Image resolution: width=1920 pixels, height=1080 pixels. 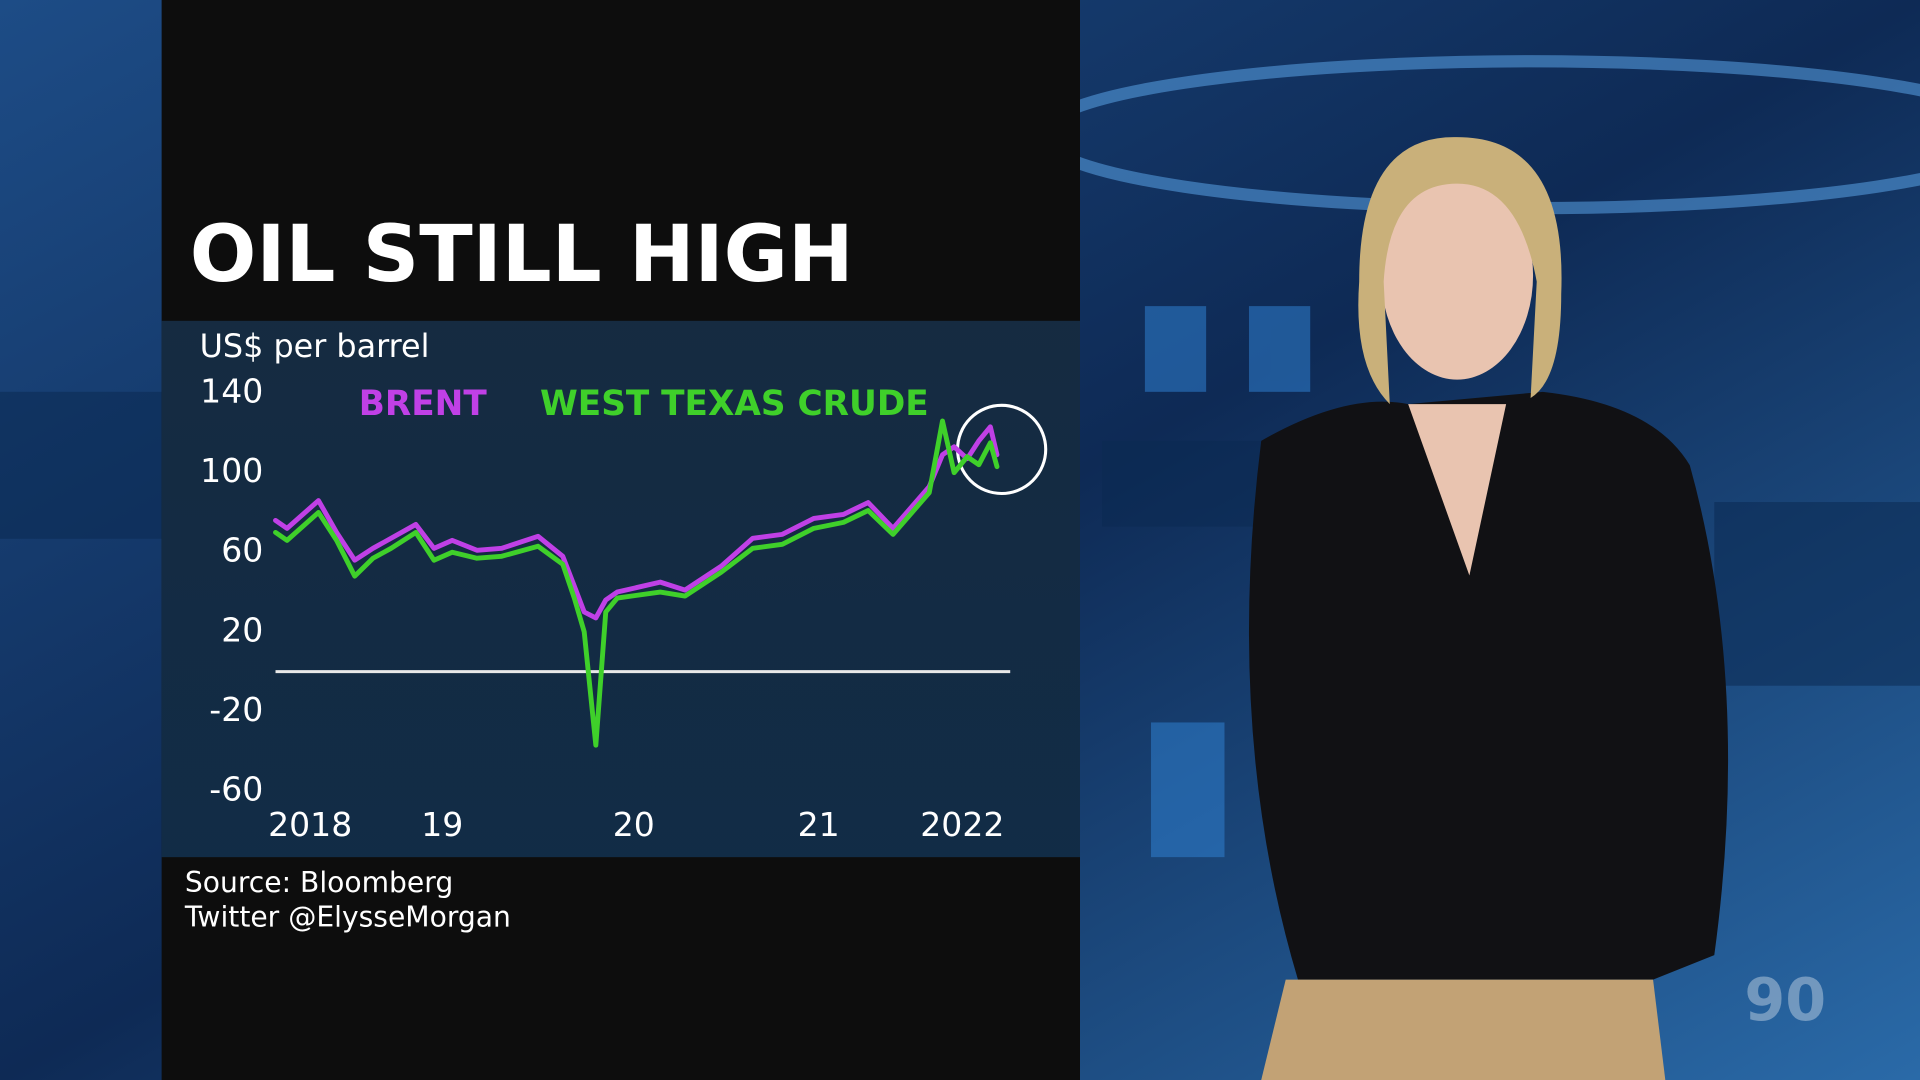 What do you see at coordinates (236, 789) in the screenshot?
I see `y-tick-label: -60` at bounding box center [236, 789].